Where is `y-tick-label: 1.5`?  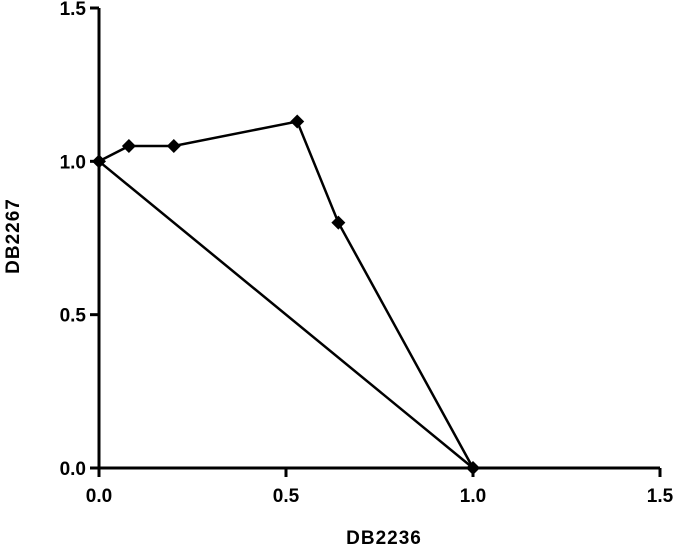 y-tick-label: 1.5 is located at coordinates (73, 10).